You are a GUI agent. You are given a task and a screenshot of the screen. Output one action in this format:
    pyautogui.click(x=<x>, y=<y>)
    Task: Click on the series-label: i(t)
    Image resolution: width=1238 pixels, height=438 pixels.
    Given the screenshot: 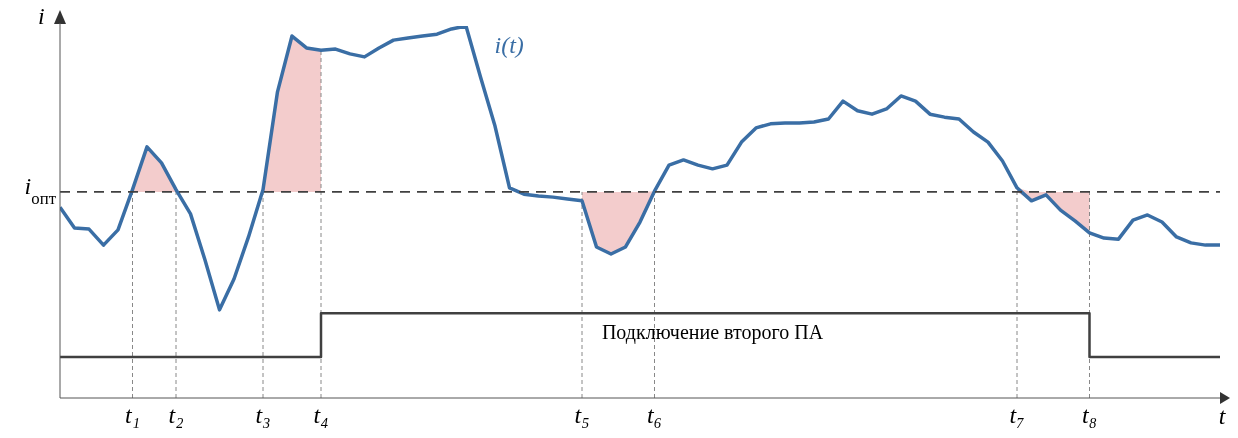 What is the action you would take?
    pyautogui.click(x=509, y=45)
    